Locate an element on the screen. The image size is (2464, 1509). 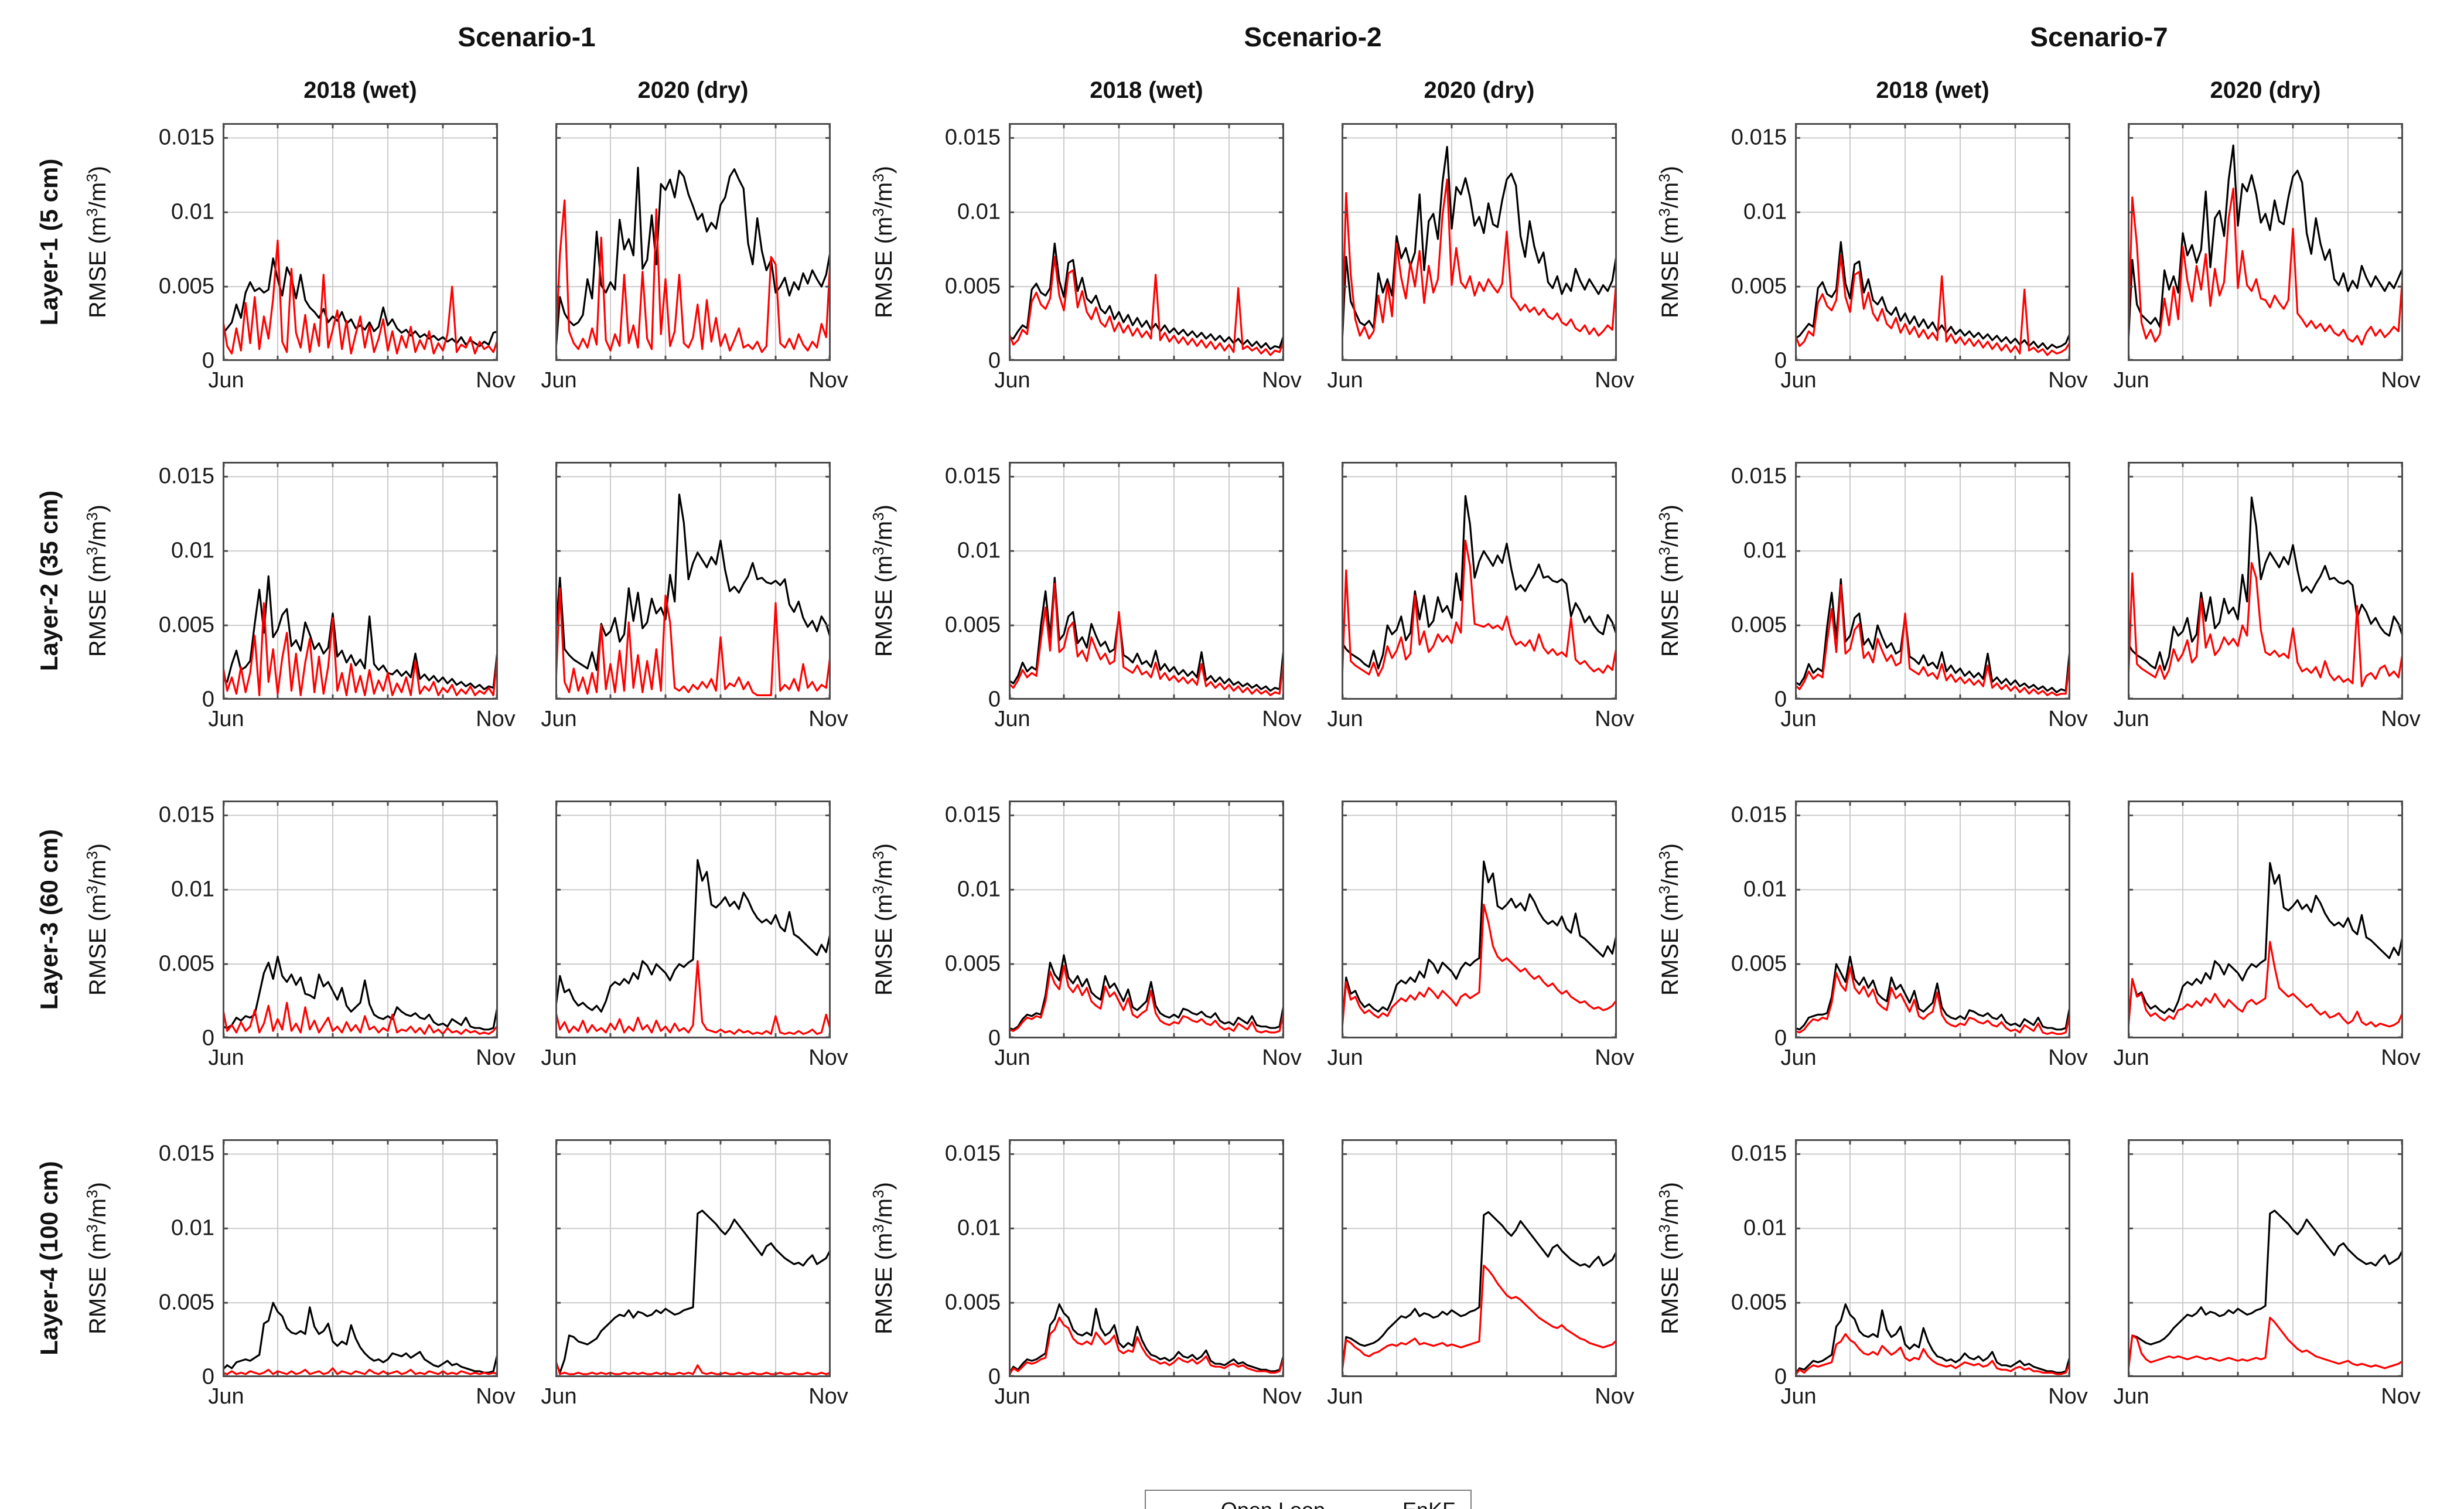
line-plot-r2-s0-c0 is located at coordinates (360, 919).